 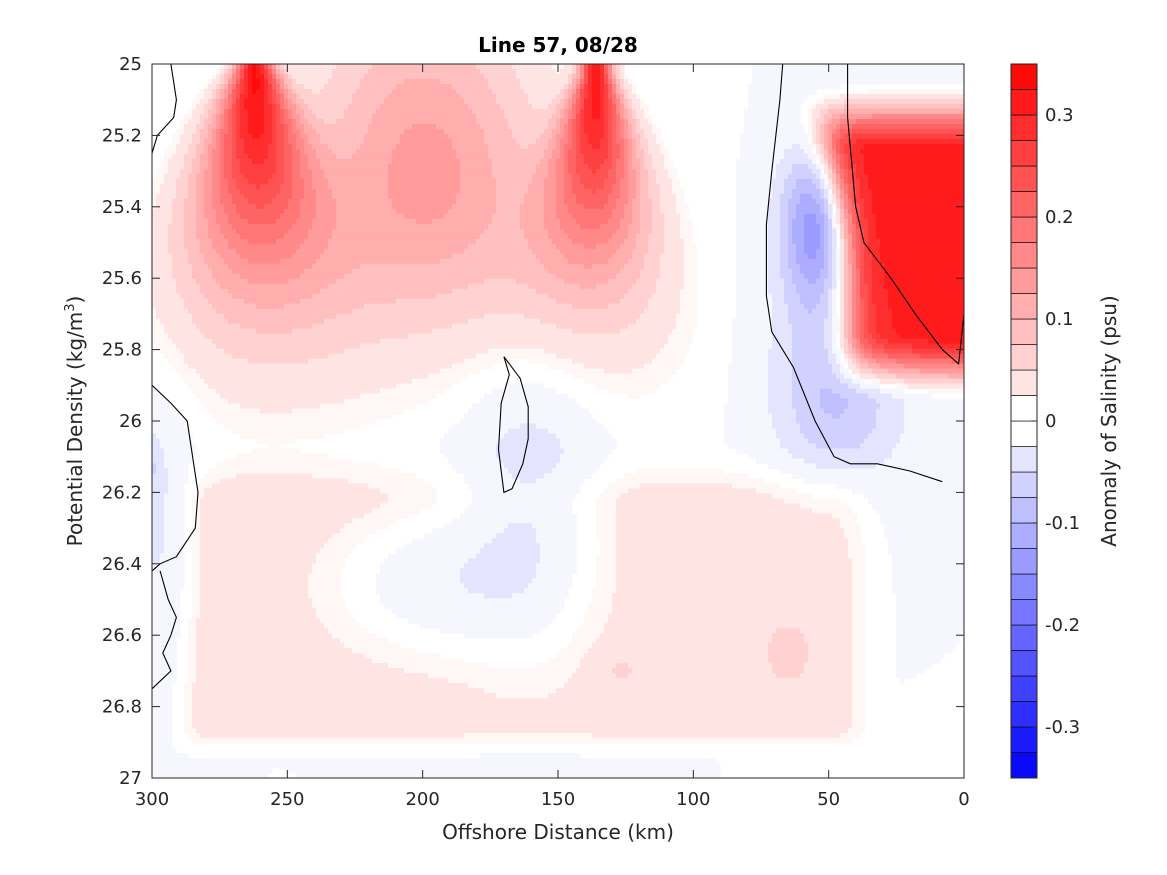 What do you see at coordinates (175, 478) in the screenshot?
I see `zero-contour-line` at bounding box center [175, 478].